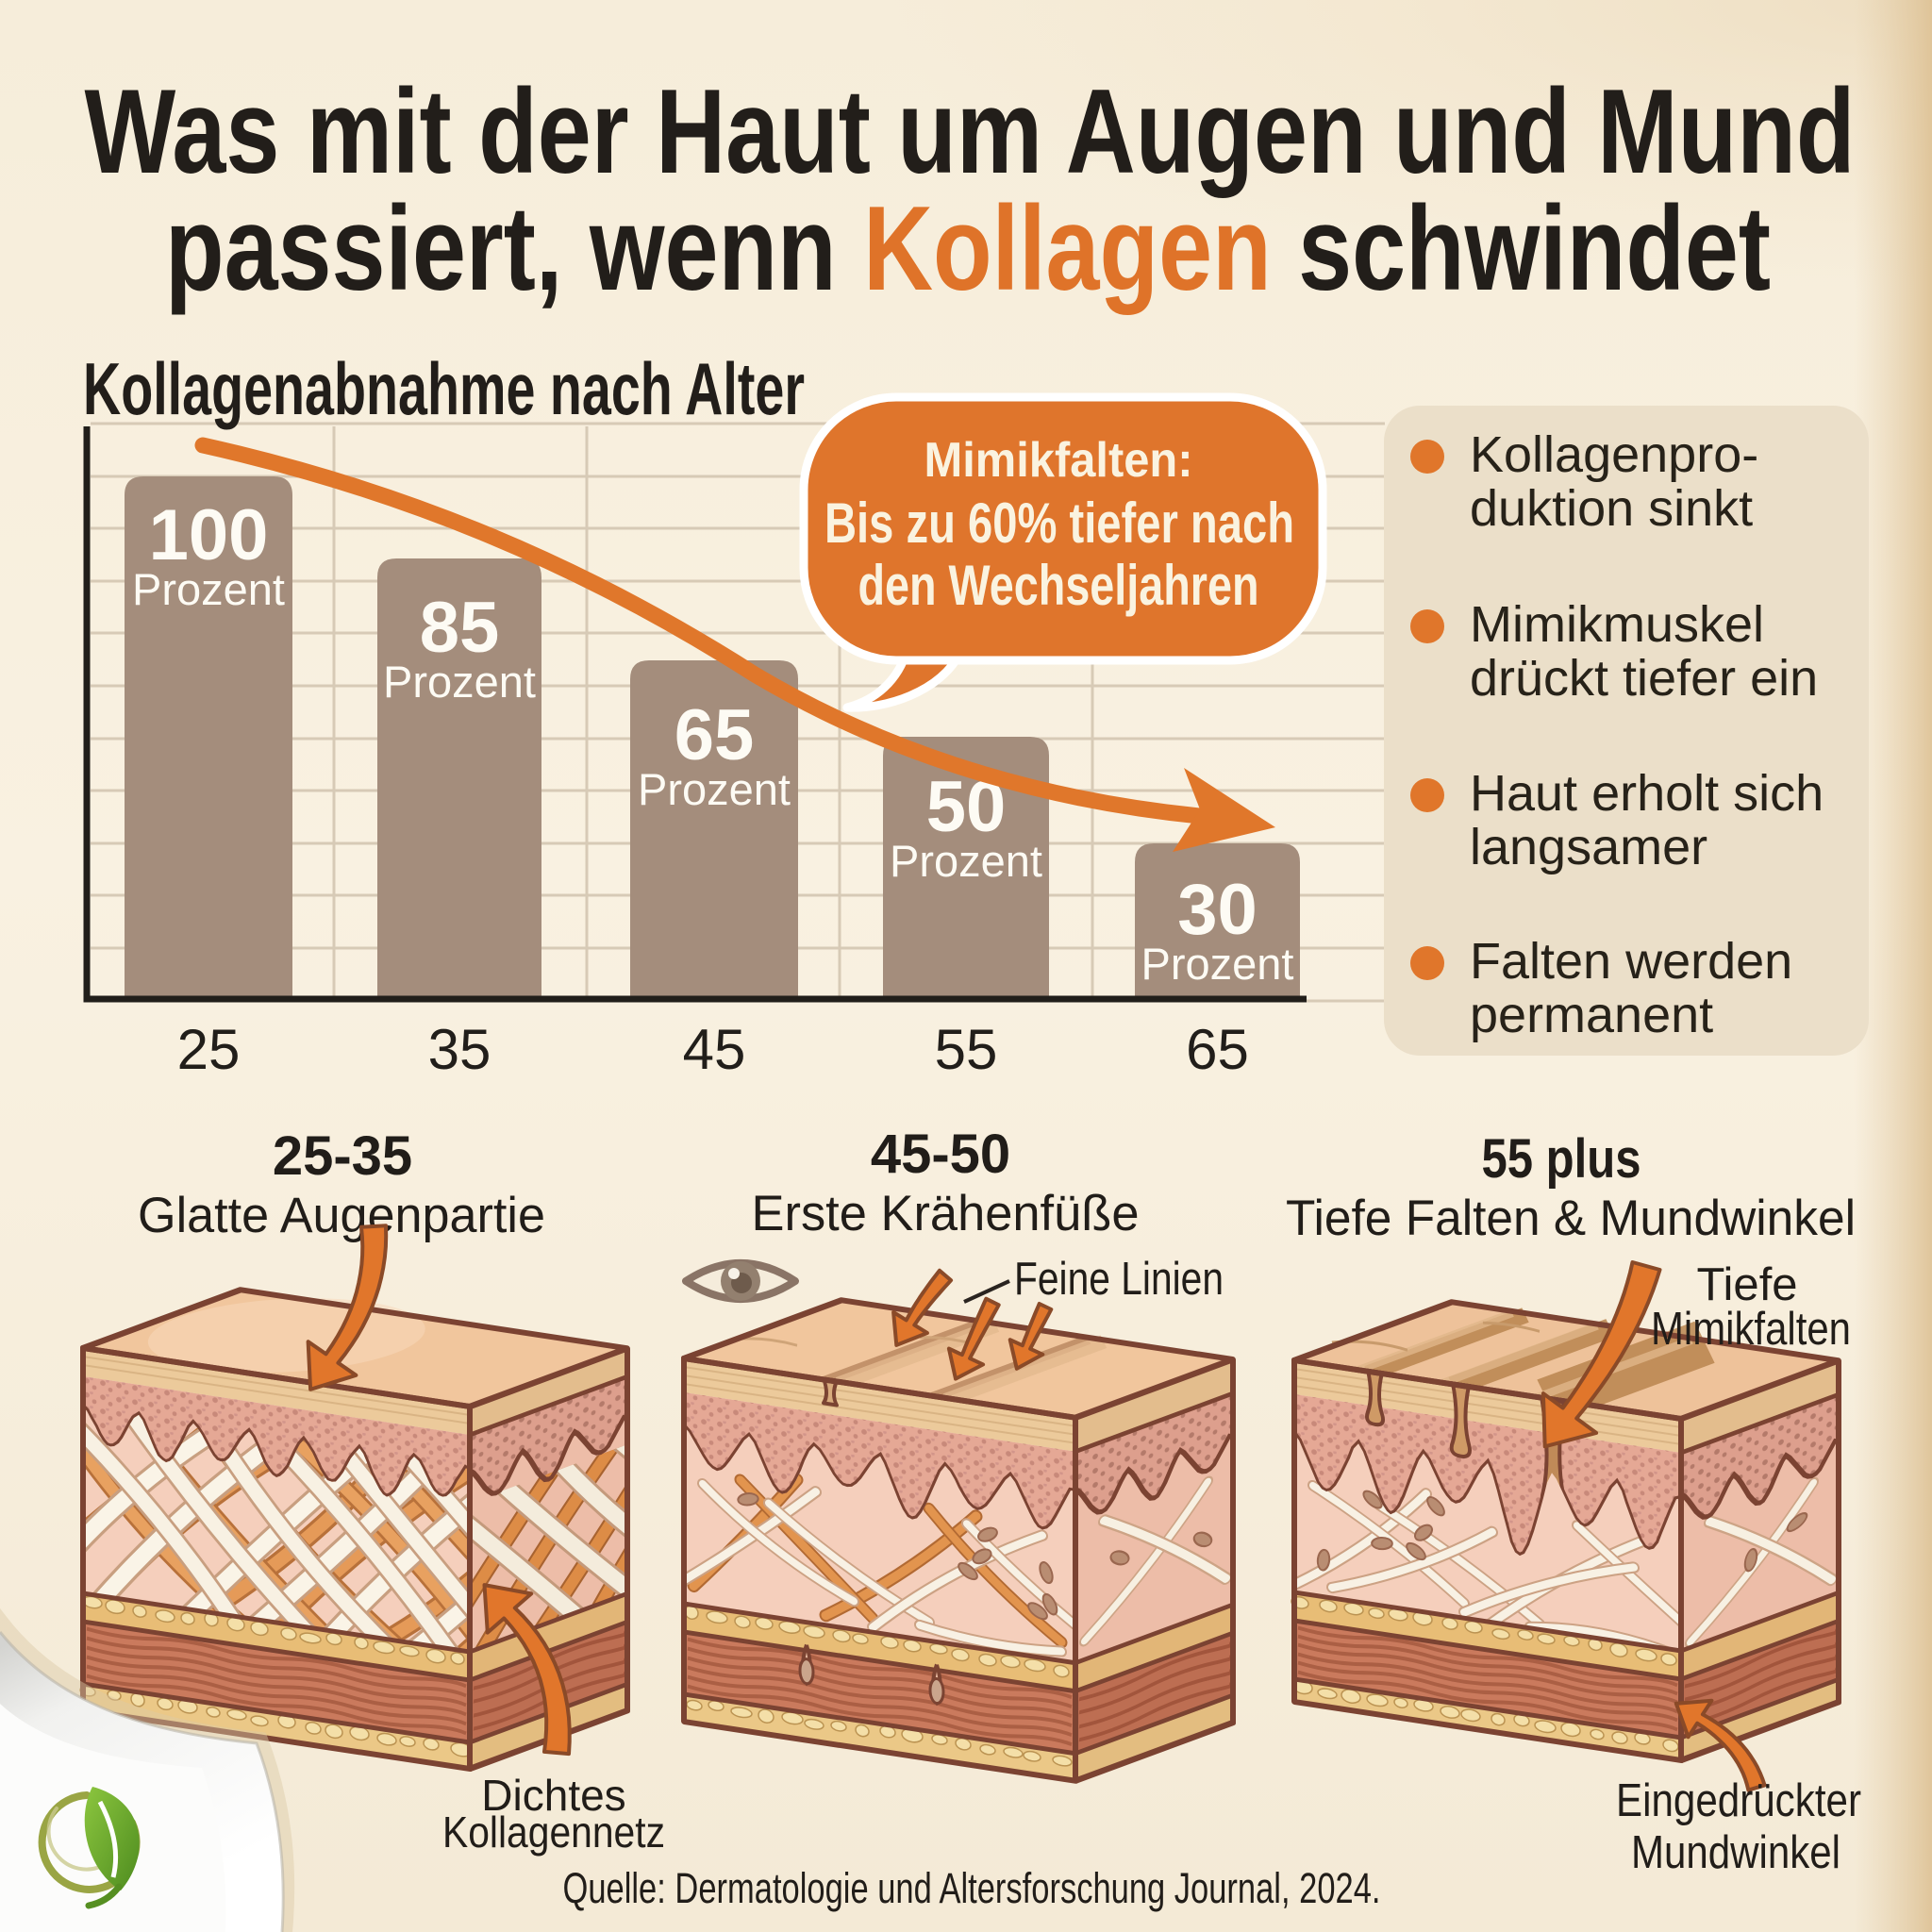 The image size is (1932, 1932). I want to click on svg-text: langsamer, so click(1589, 847).